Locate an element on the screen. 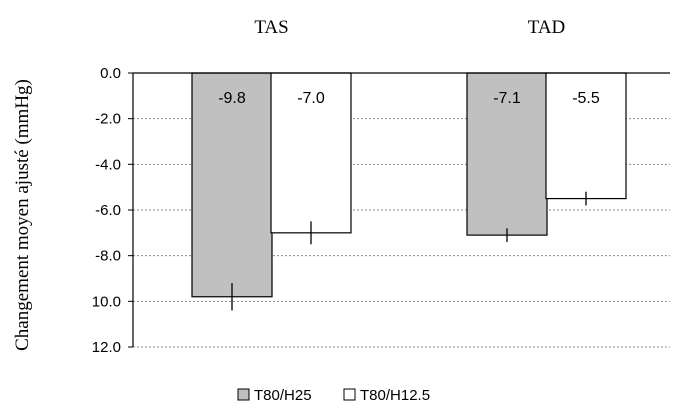  category-label: TAD is located at coordinates (547, 27).